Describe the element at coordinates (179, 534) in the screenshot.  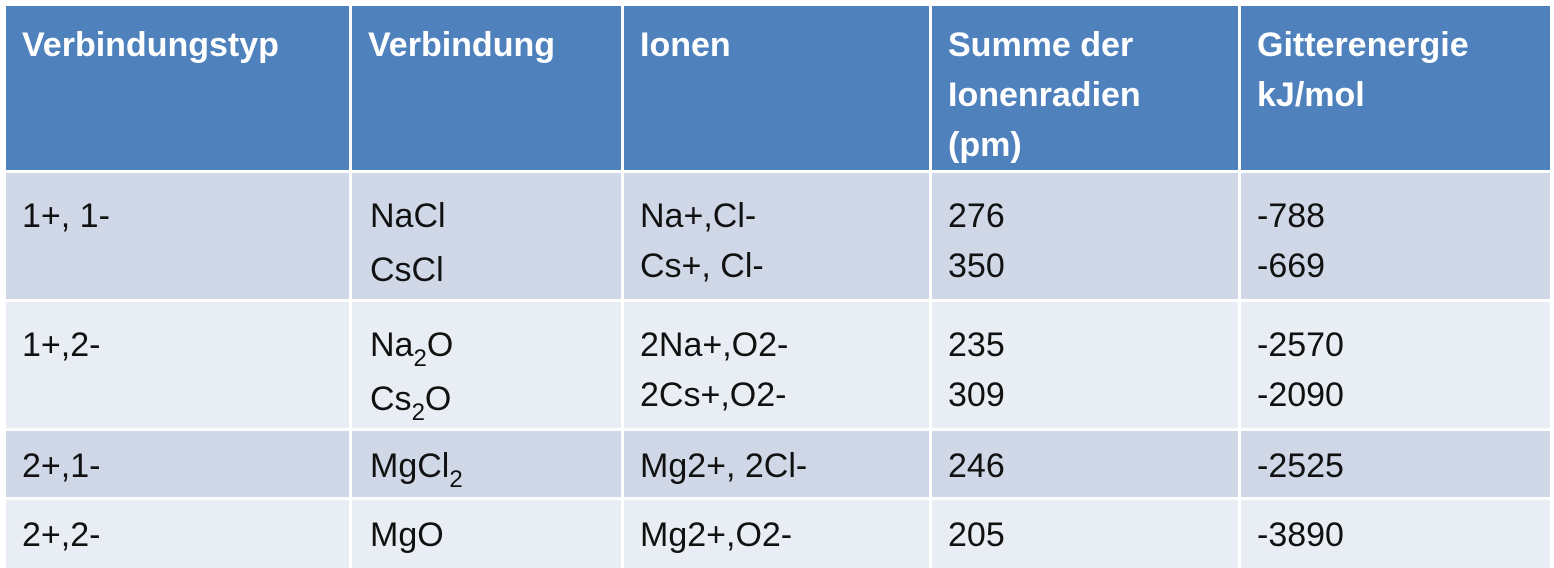
I see `cell-type: 2+,2-` at that location.